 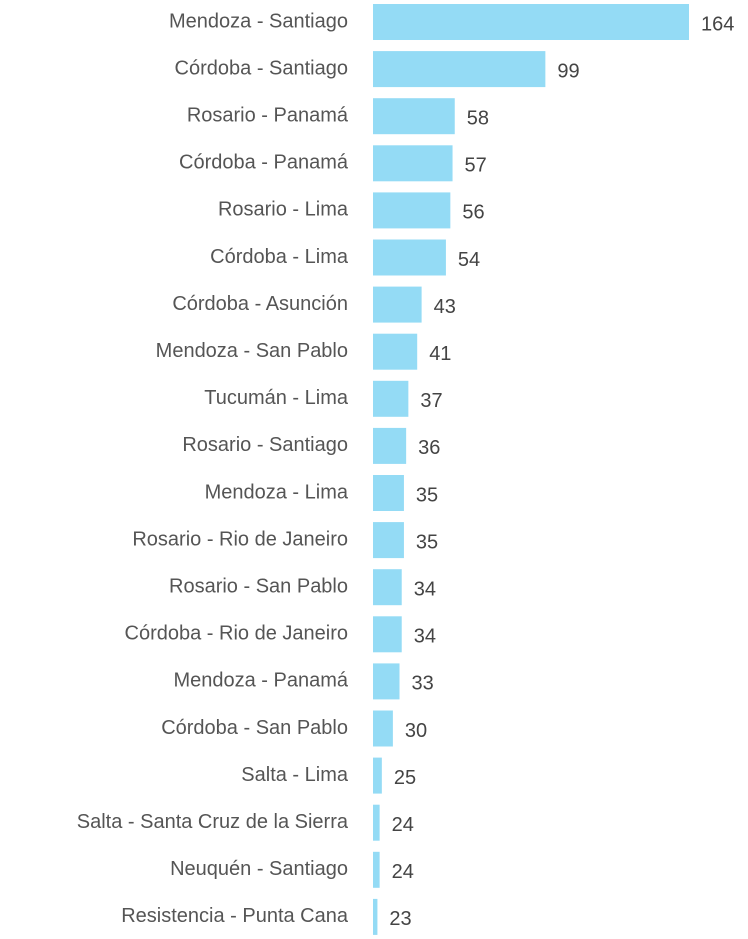 What do you see at coordinates (473, 213) in the screenshot?
I see `value-label: 56` at bounding box center [473, 213].